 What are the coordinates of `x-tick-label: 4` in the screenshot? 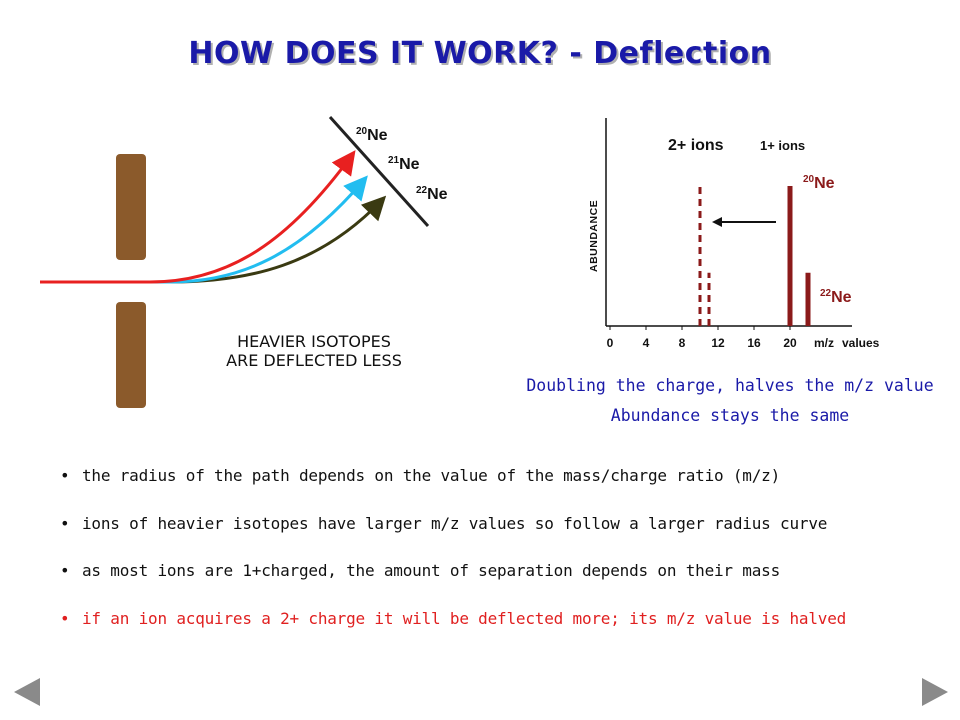 It's located at (646, 343).